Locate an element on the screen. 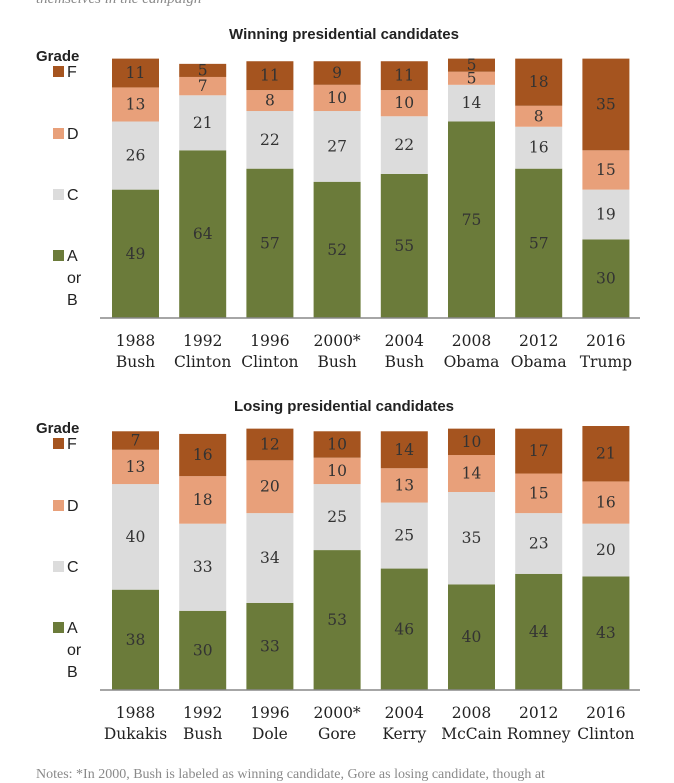 The image size is (674, 783). winning-category-name-3: Bush is located at coordinates (336, 362).